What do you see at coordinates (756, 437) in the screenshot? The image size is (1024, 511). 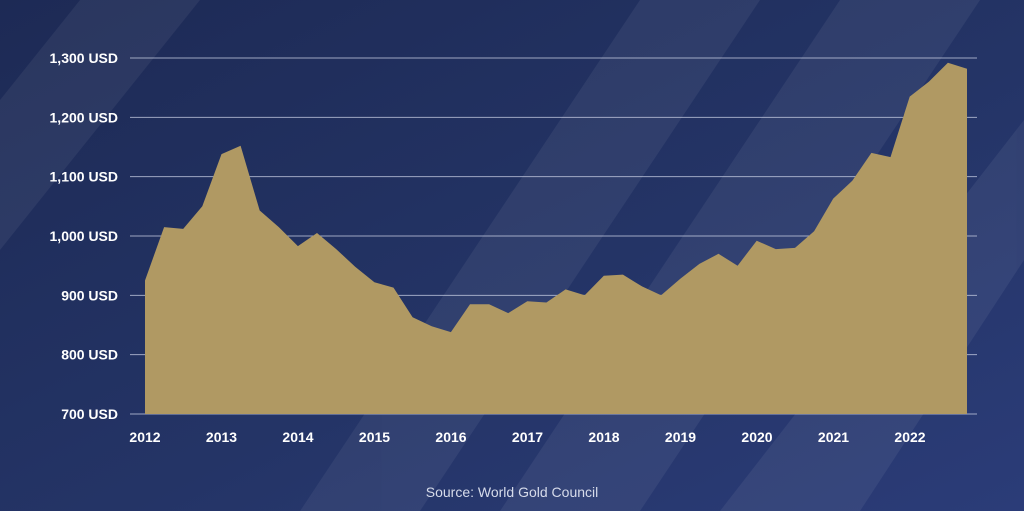 I see `x-tick-label: 2020` at bounding box center [756, 437].